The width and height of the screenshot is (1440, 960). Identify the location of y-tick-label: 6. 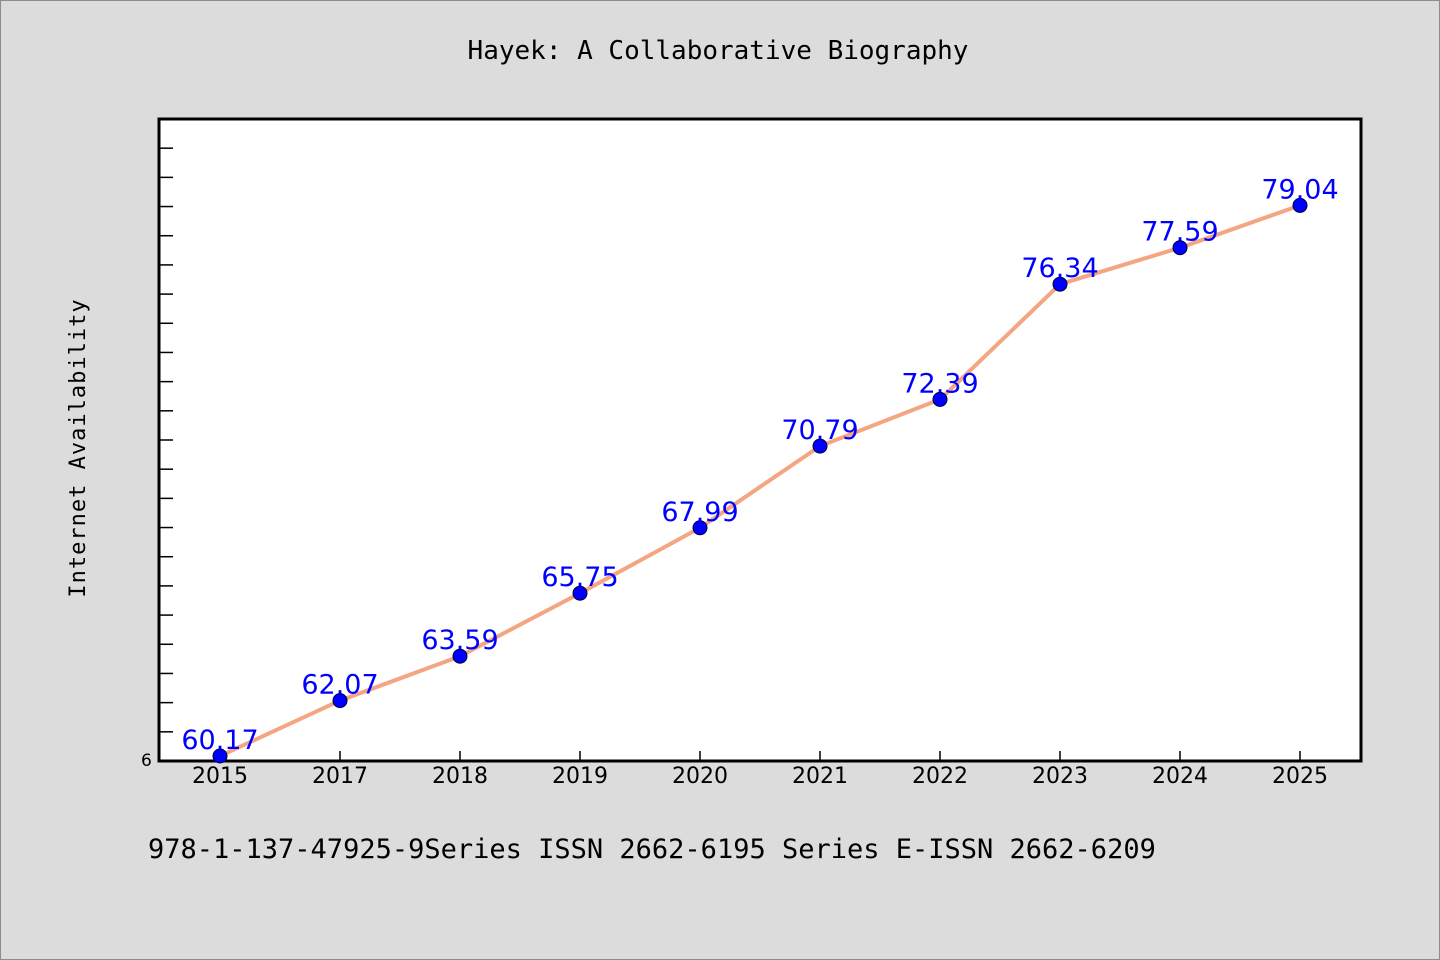
(146, 761).